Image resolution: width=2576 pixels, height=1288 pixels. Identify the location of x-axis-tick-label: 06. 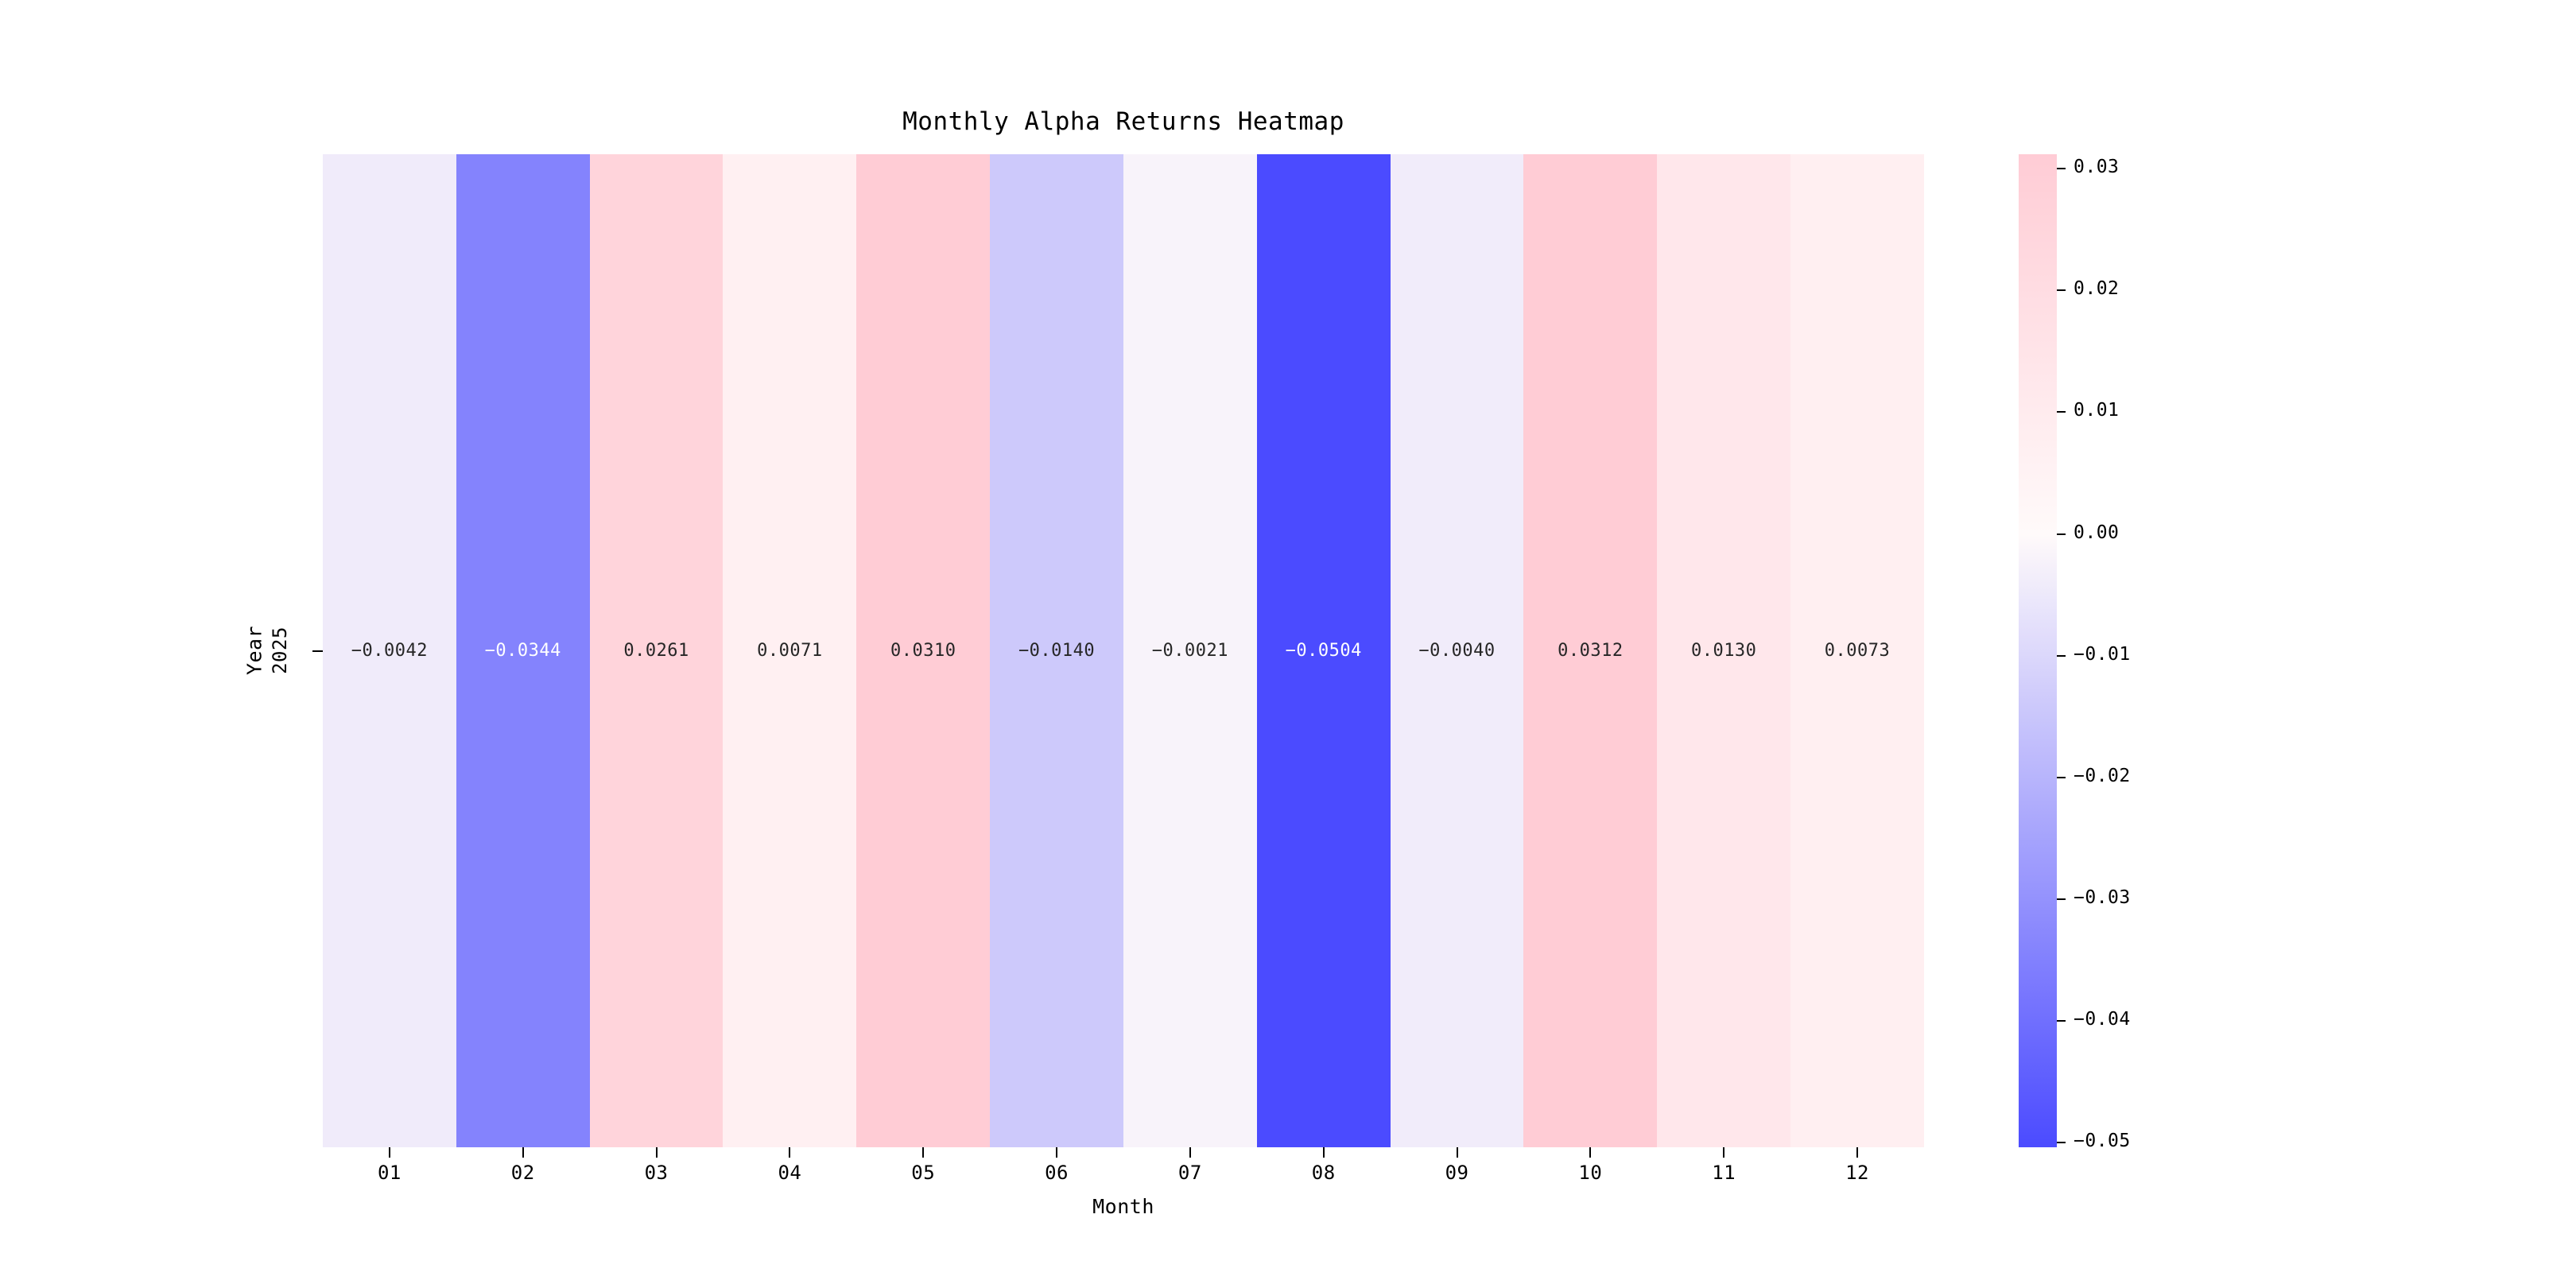
(1057, 1173).